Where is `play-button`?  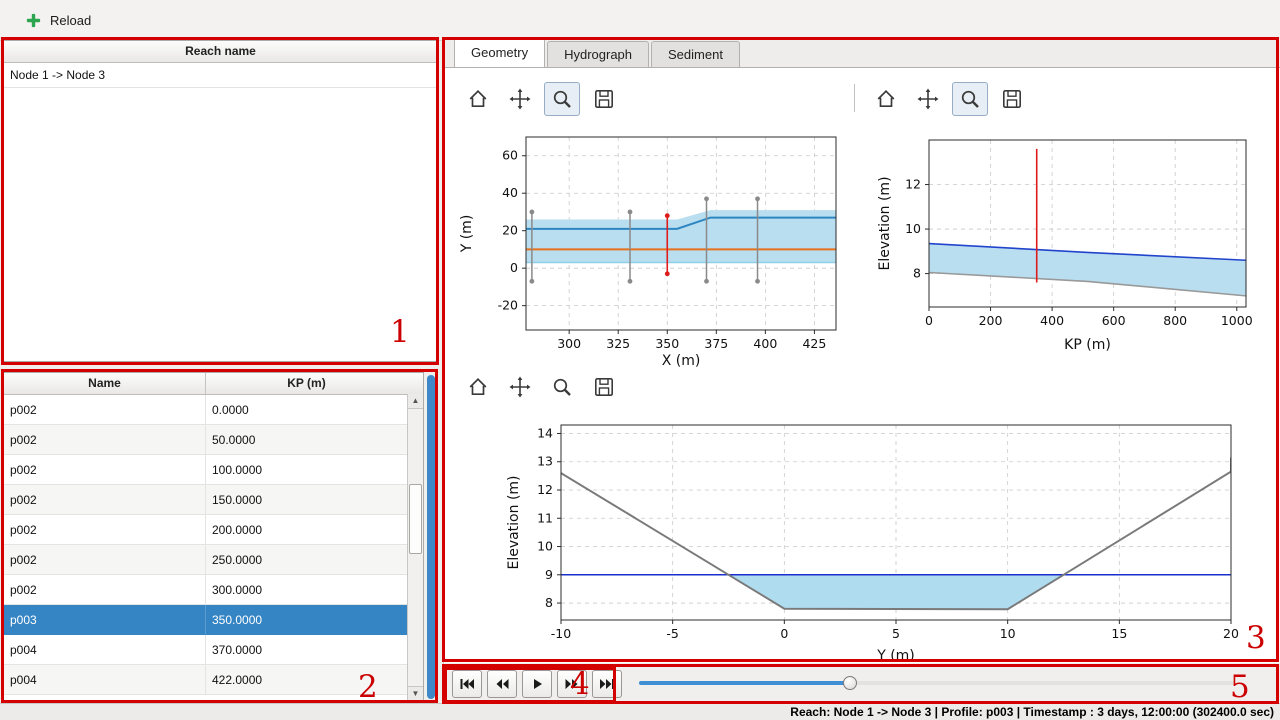
play-button is located at coordinates (537, 684).